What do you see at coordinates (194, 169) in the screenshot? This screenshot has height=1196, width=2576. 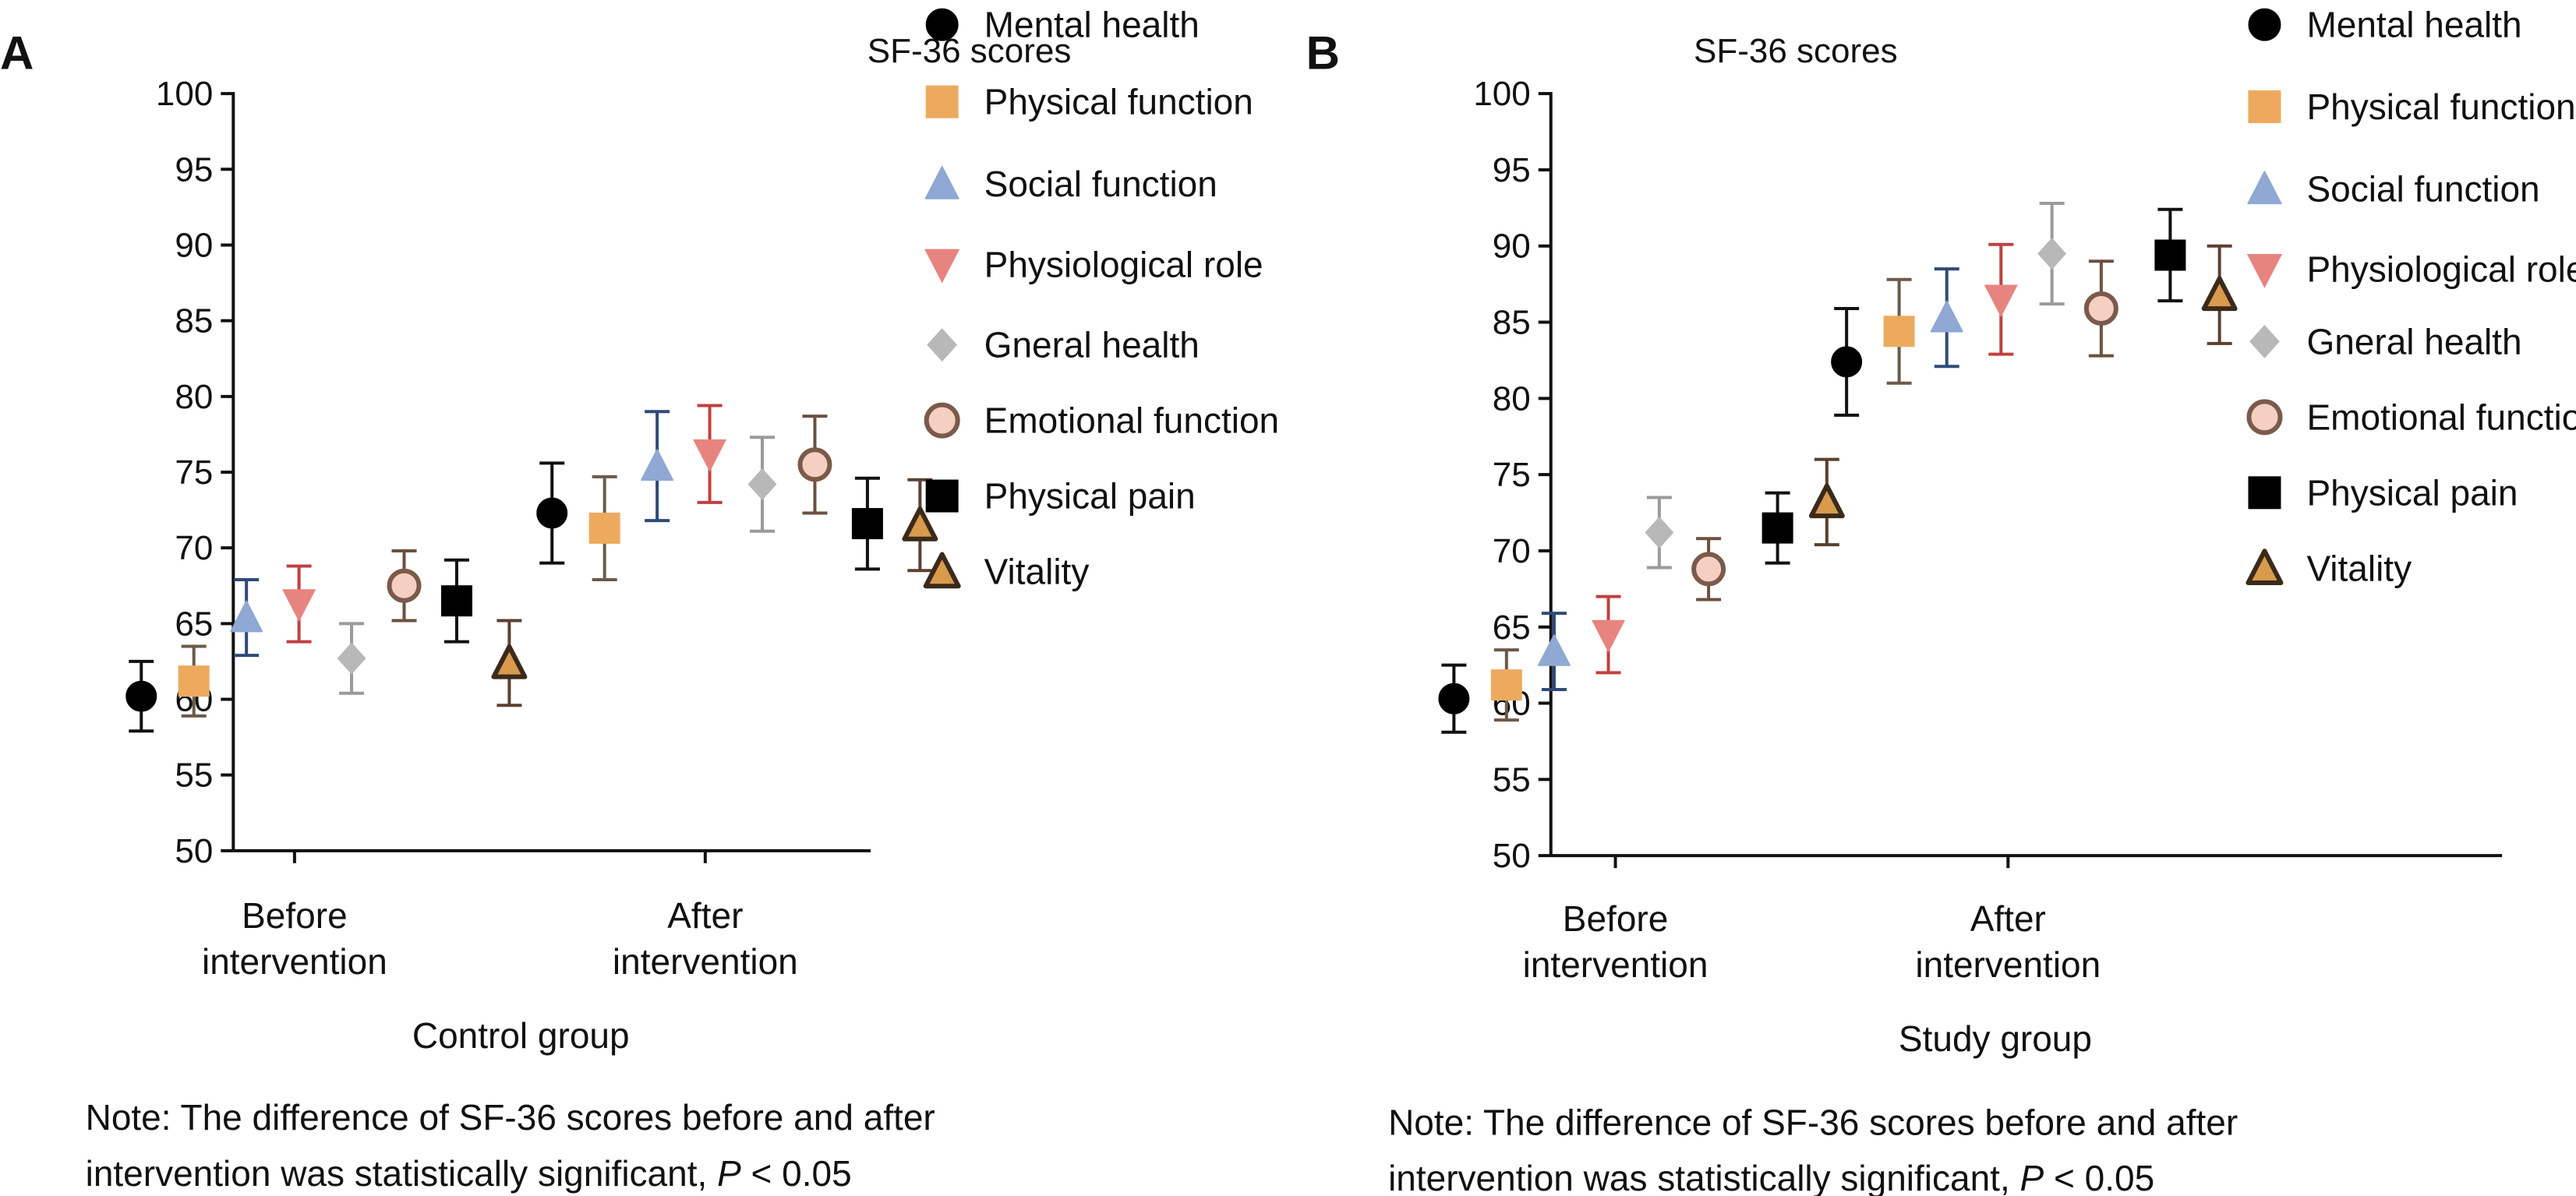 I see `y-tick-label: 95` at bounding box center [194, 169].